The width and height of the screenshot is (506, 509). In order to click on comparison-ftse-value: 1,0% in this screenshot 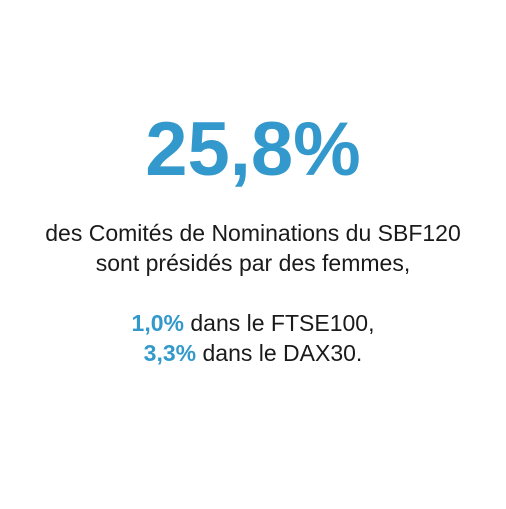, I will do `click(157, 323)`.